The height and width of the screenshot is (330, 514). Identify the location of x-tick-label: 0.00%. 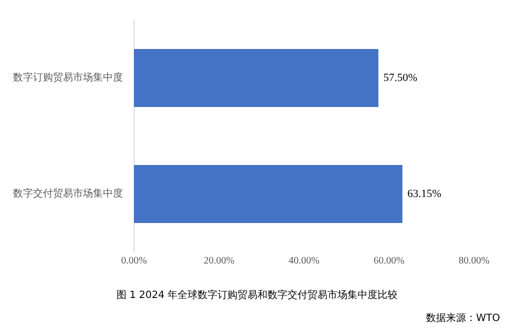
(134, 261).